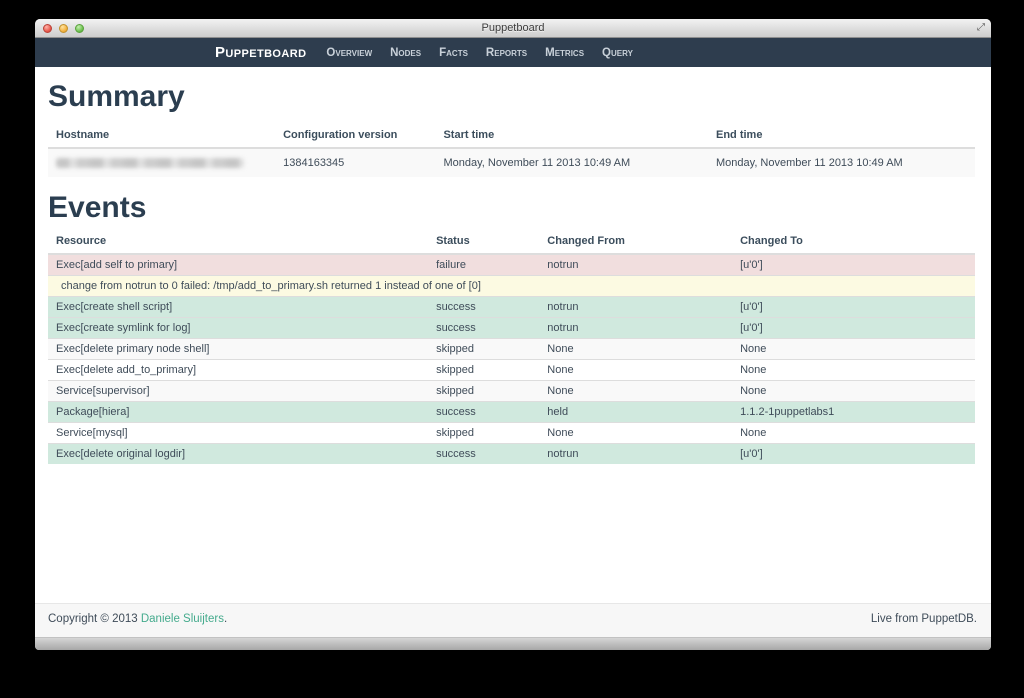 This screenshot has height=698, width=1024. What do you see at coordinates (150, 162) in the screenshot?
I see `hostname-redacted` at bounding box center [150, 162].